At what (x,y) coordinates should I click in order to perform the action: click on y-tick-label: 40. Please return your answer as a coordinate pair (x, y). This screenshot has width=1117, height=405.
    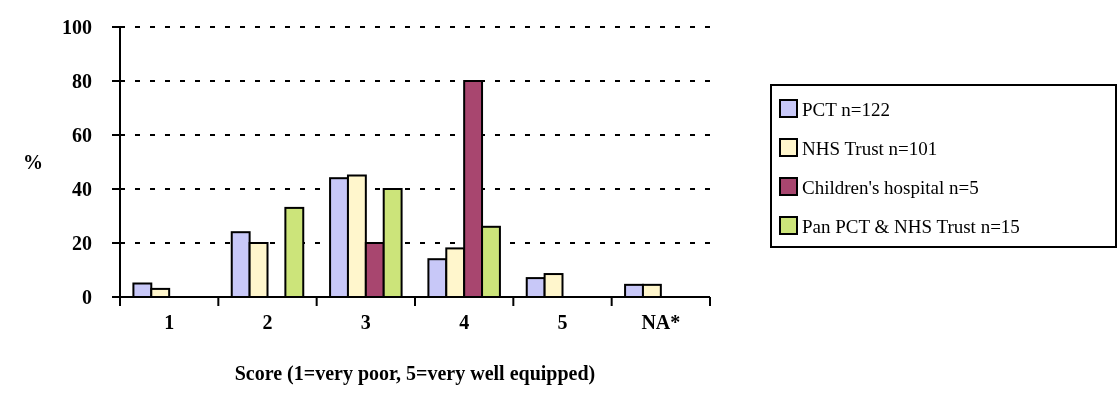
    Looking at the image, I should click on (82, 189).